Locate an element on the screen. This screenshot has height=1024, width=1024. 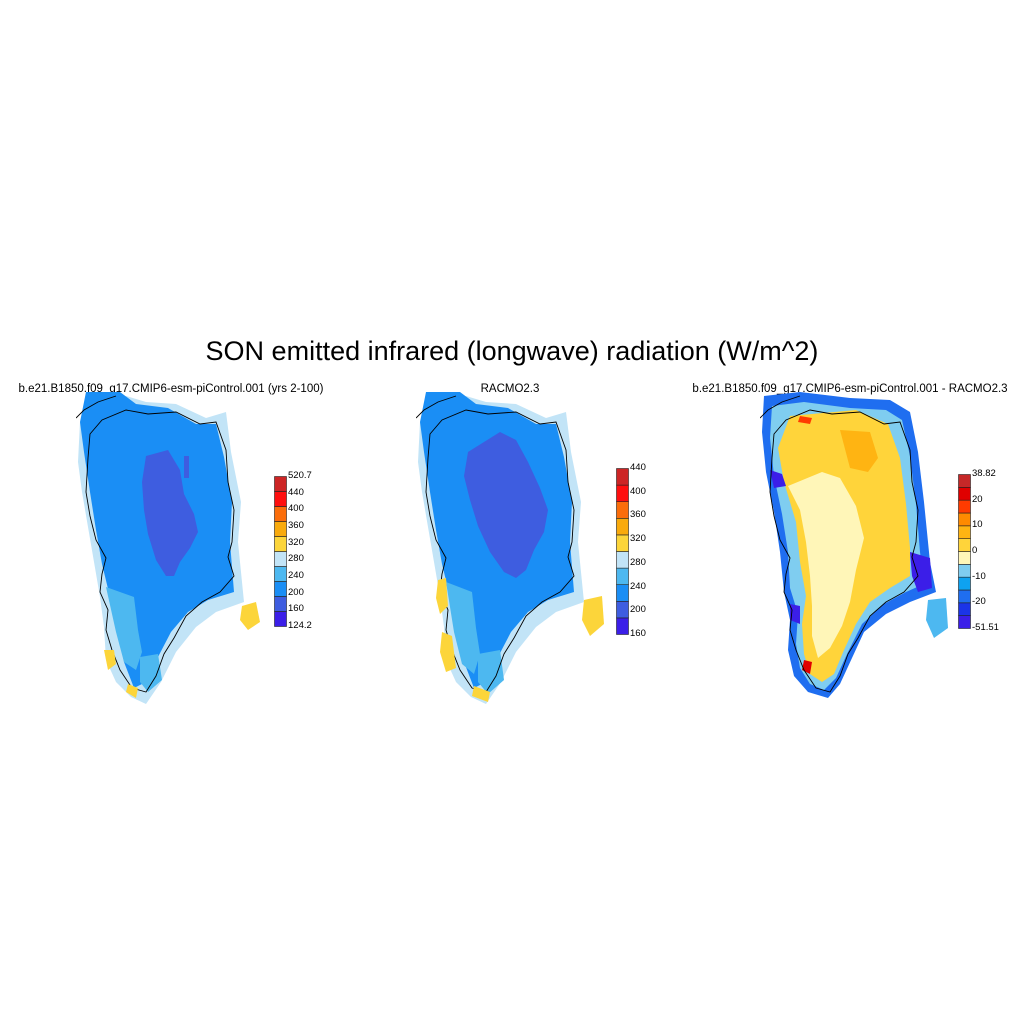
colorbar-tick-label: -51.51 is located at coordinates (985, 627).